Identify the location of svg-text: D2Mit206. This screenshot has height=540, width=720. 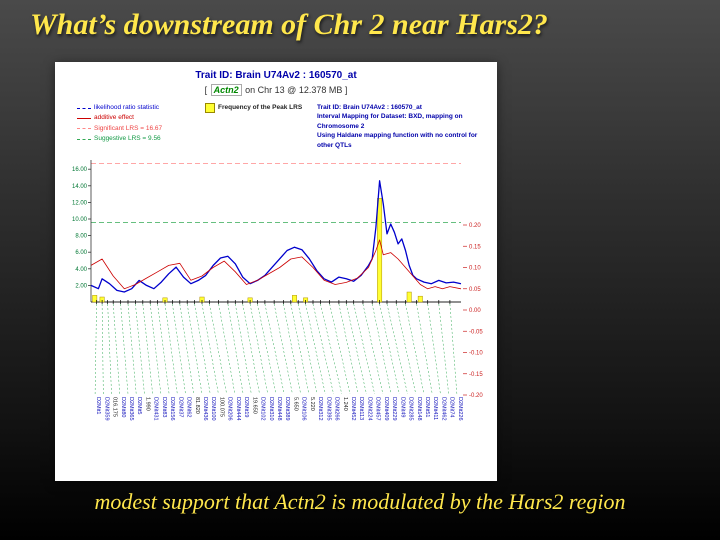
(230, 409).